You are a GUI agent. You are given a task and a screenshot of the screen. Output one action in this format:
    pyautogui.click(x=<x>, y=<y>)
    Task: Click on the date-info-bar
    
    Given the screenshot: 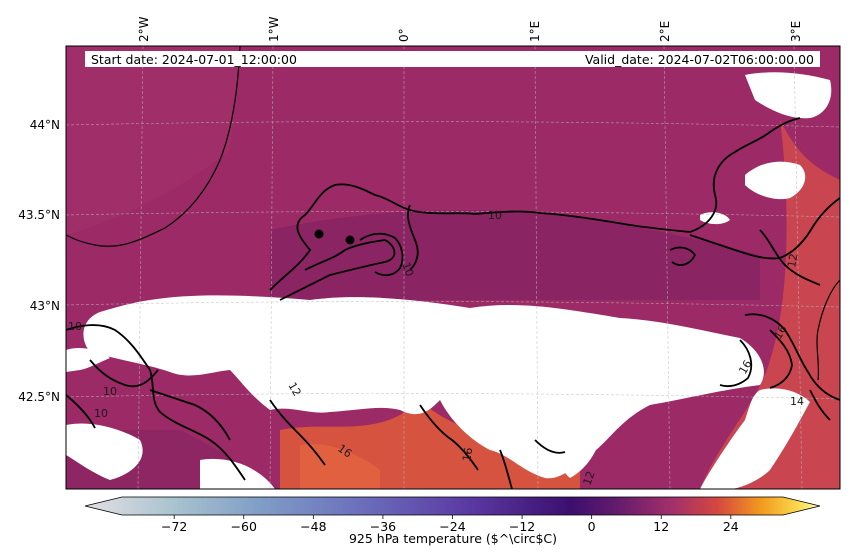 What is the action you would take?
    pyautogui.click(x=452, y=59)
    